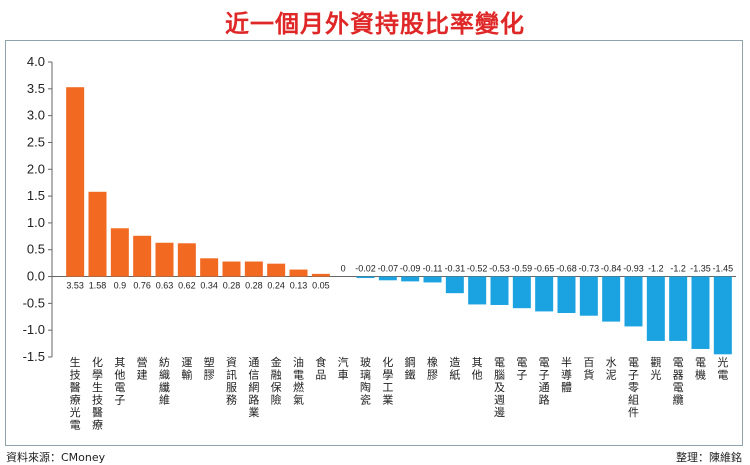 Image resolution: width=750 pixels, height=465 pixels. What do you see at coordinates (589, 269) in the screenshot?
I see `data-label: -0.73` at bounding box center [589, 269].